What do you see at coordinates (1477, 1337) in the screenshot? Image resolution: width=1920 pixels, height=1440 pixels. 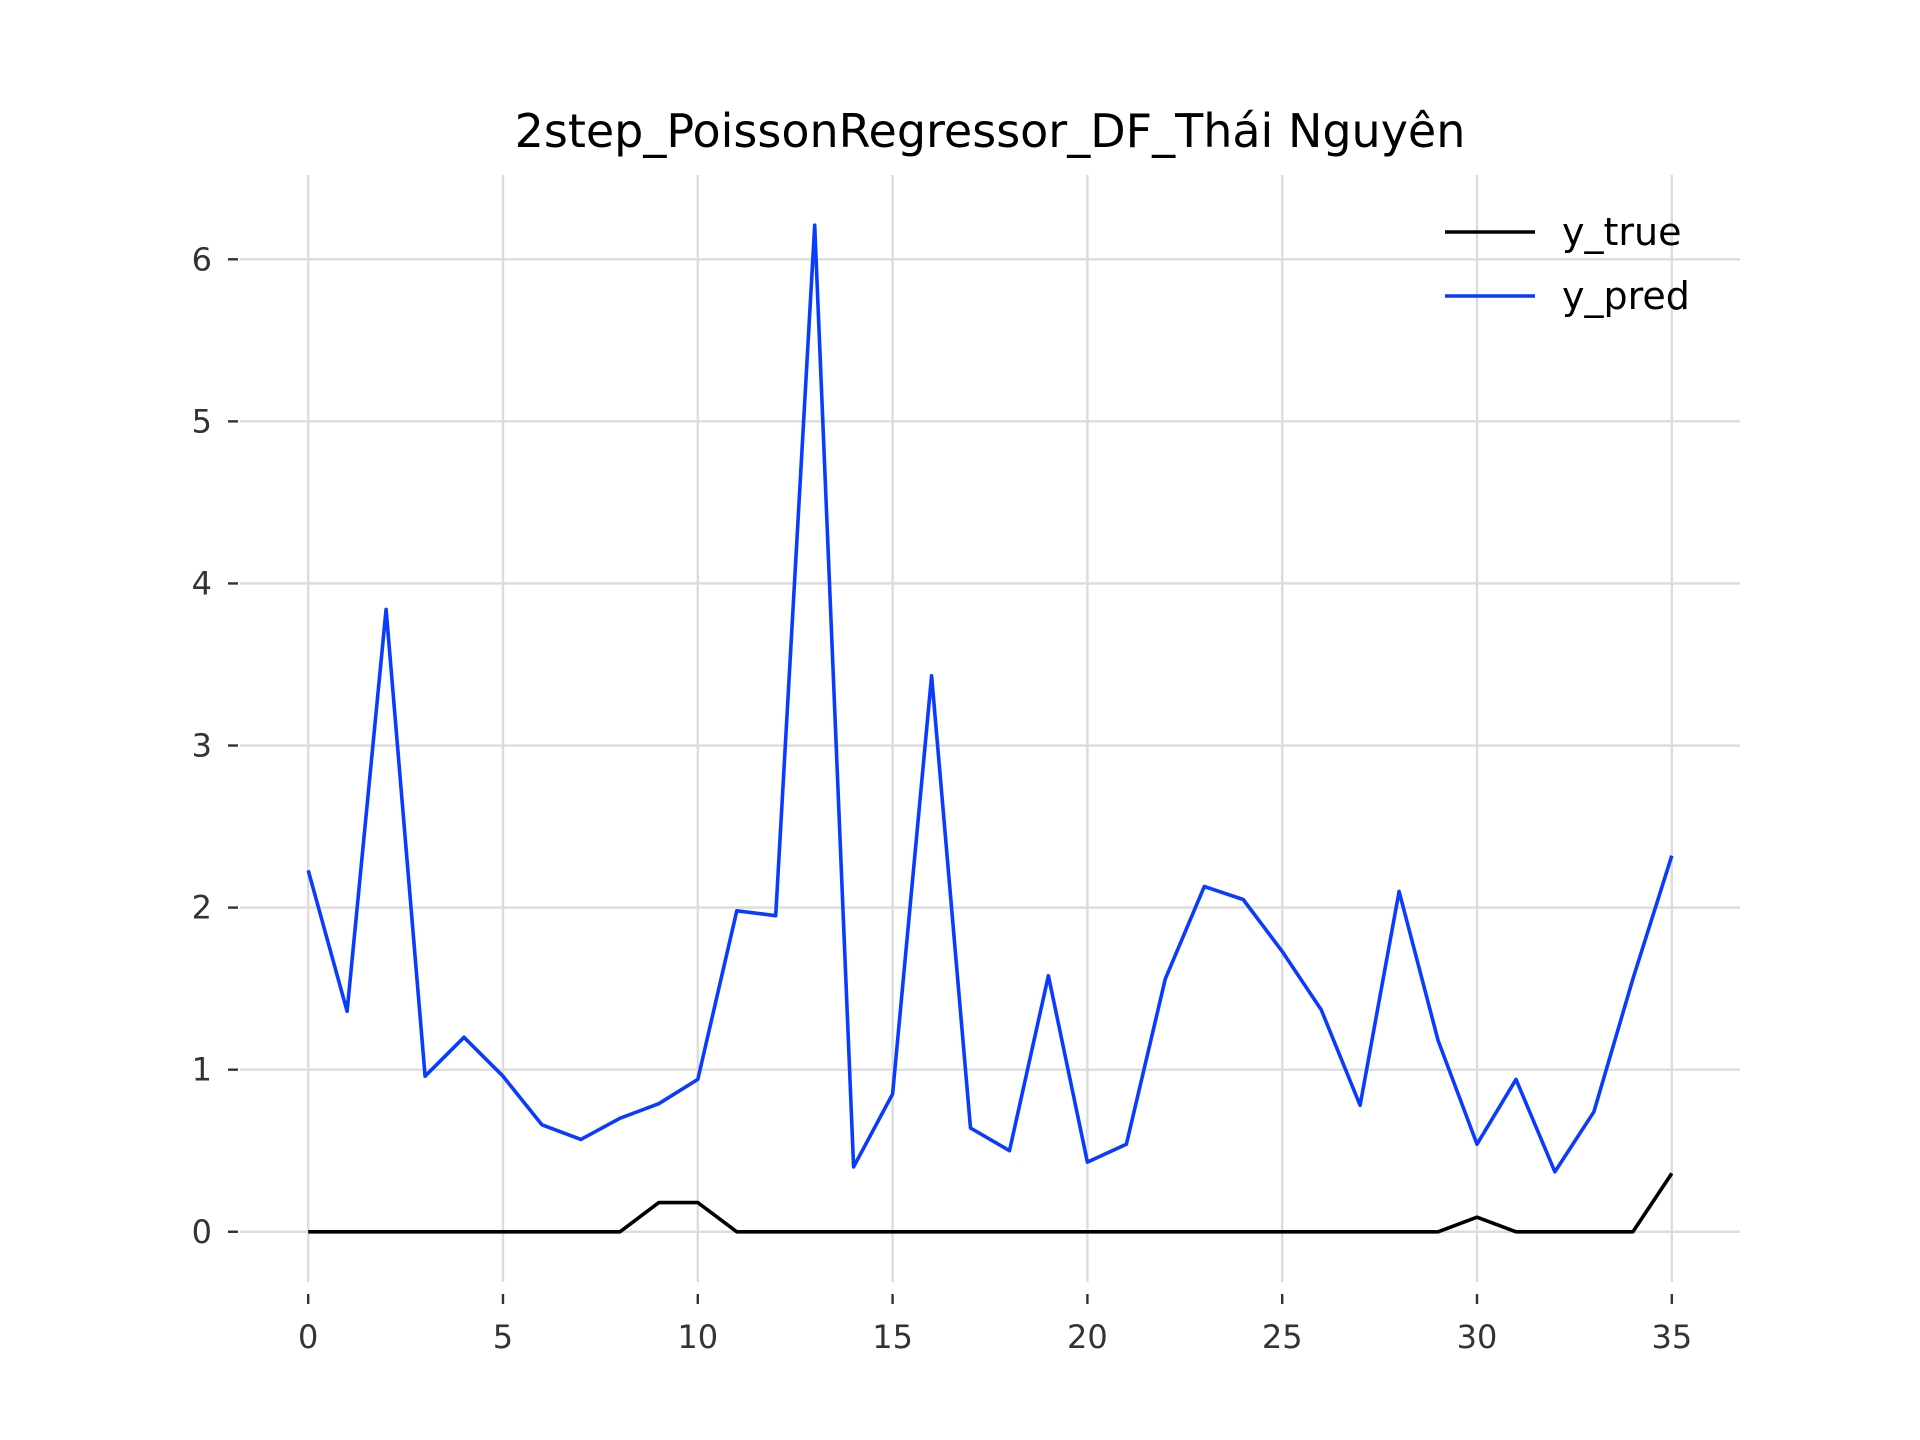 I see `x-tick-label: 30` at bounding box center [1477, 1337].